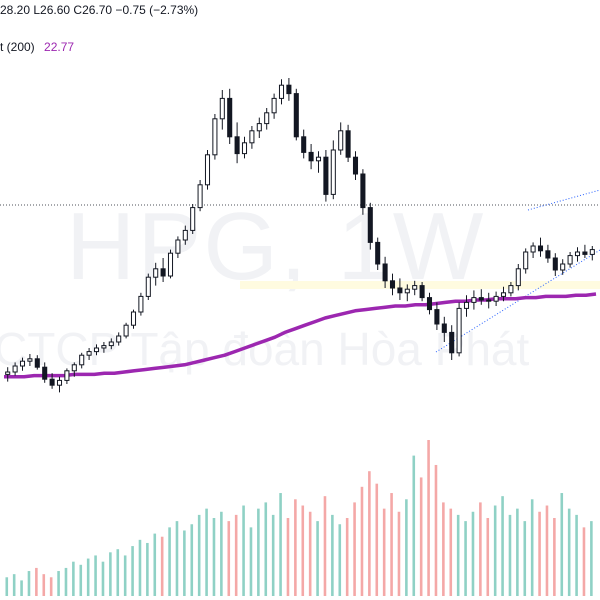  I want to click on trendline-lower, so click(517, 301).